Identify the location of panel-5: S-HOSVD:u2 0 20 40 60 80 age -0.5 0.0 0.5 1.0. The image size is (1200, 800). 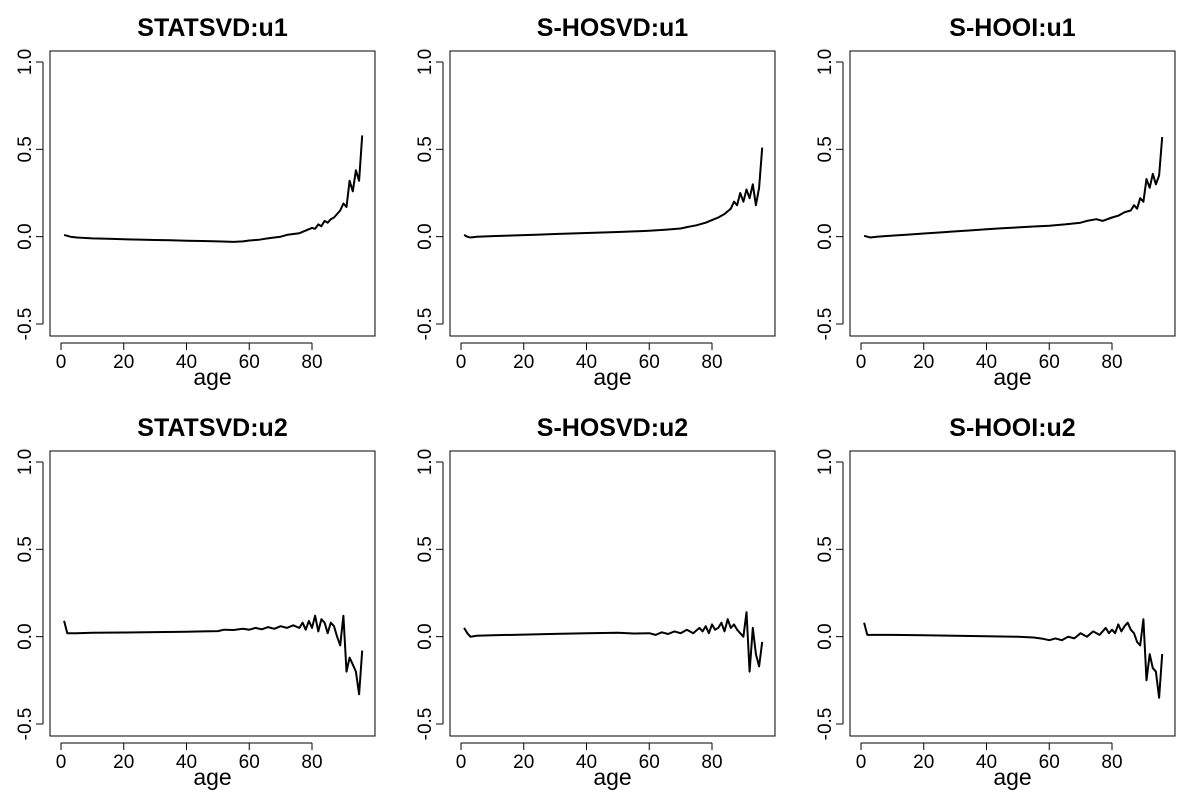
(595, 602).